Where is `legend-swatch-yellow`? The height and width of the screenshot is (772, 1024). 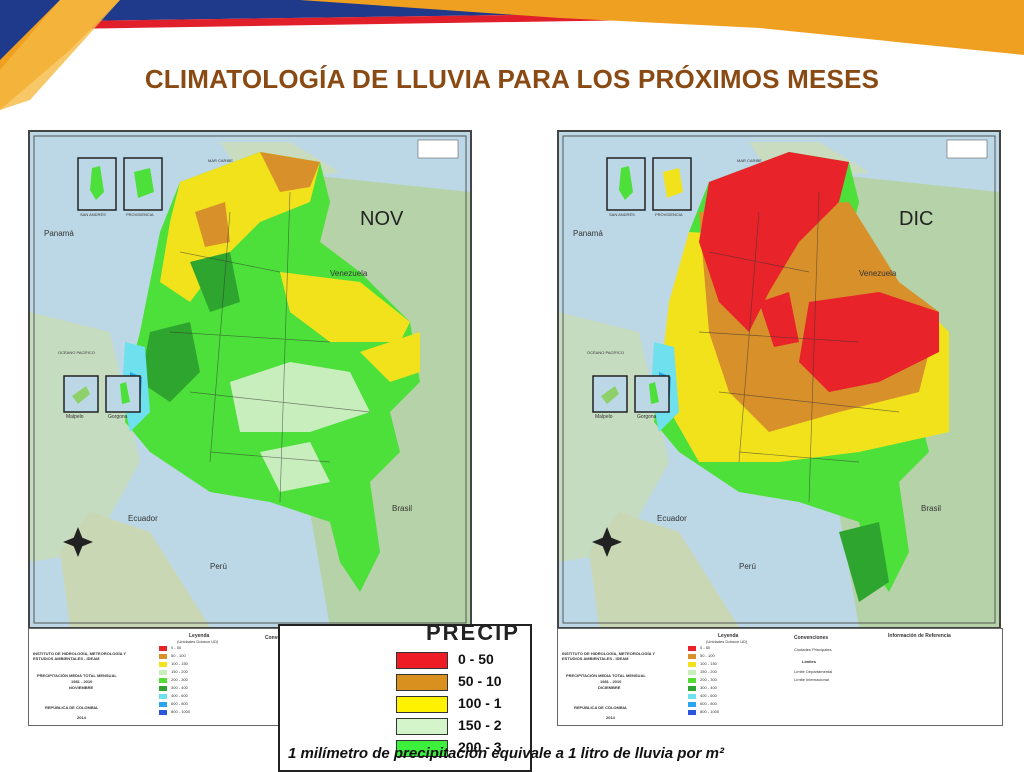
legend-swatch-yellow is located at coordinates (422, 704).